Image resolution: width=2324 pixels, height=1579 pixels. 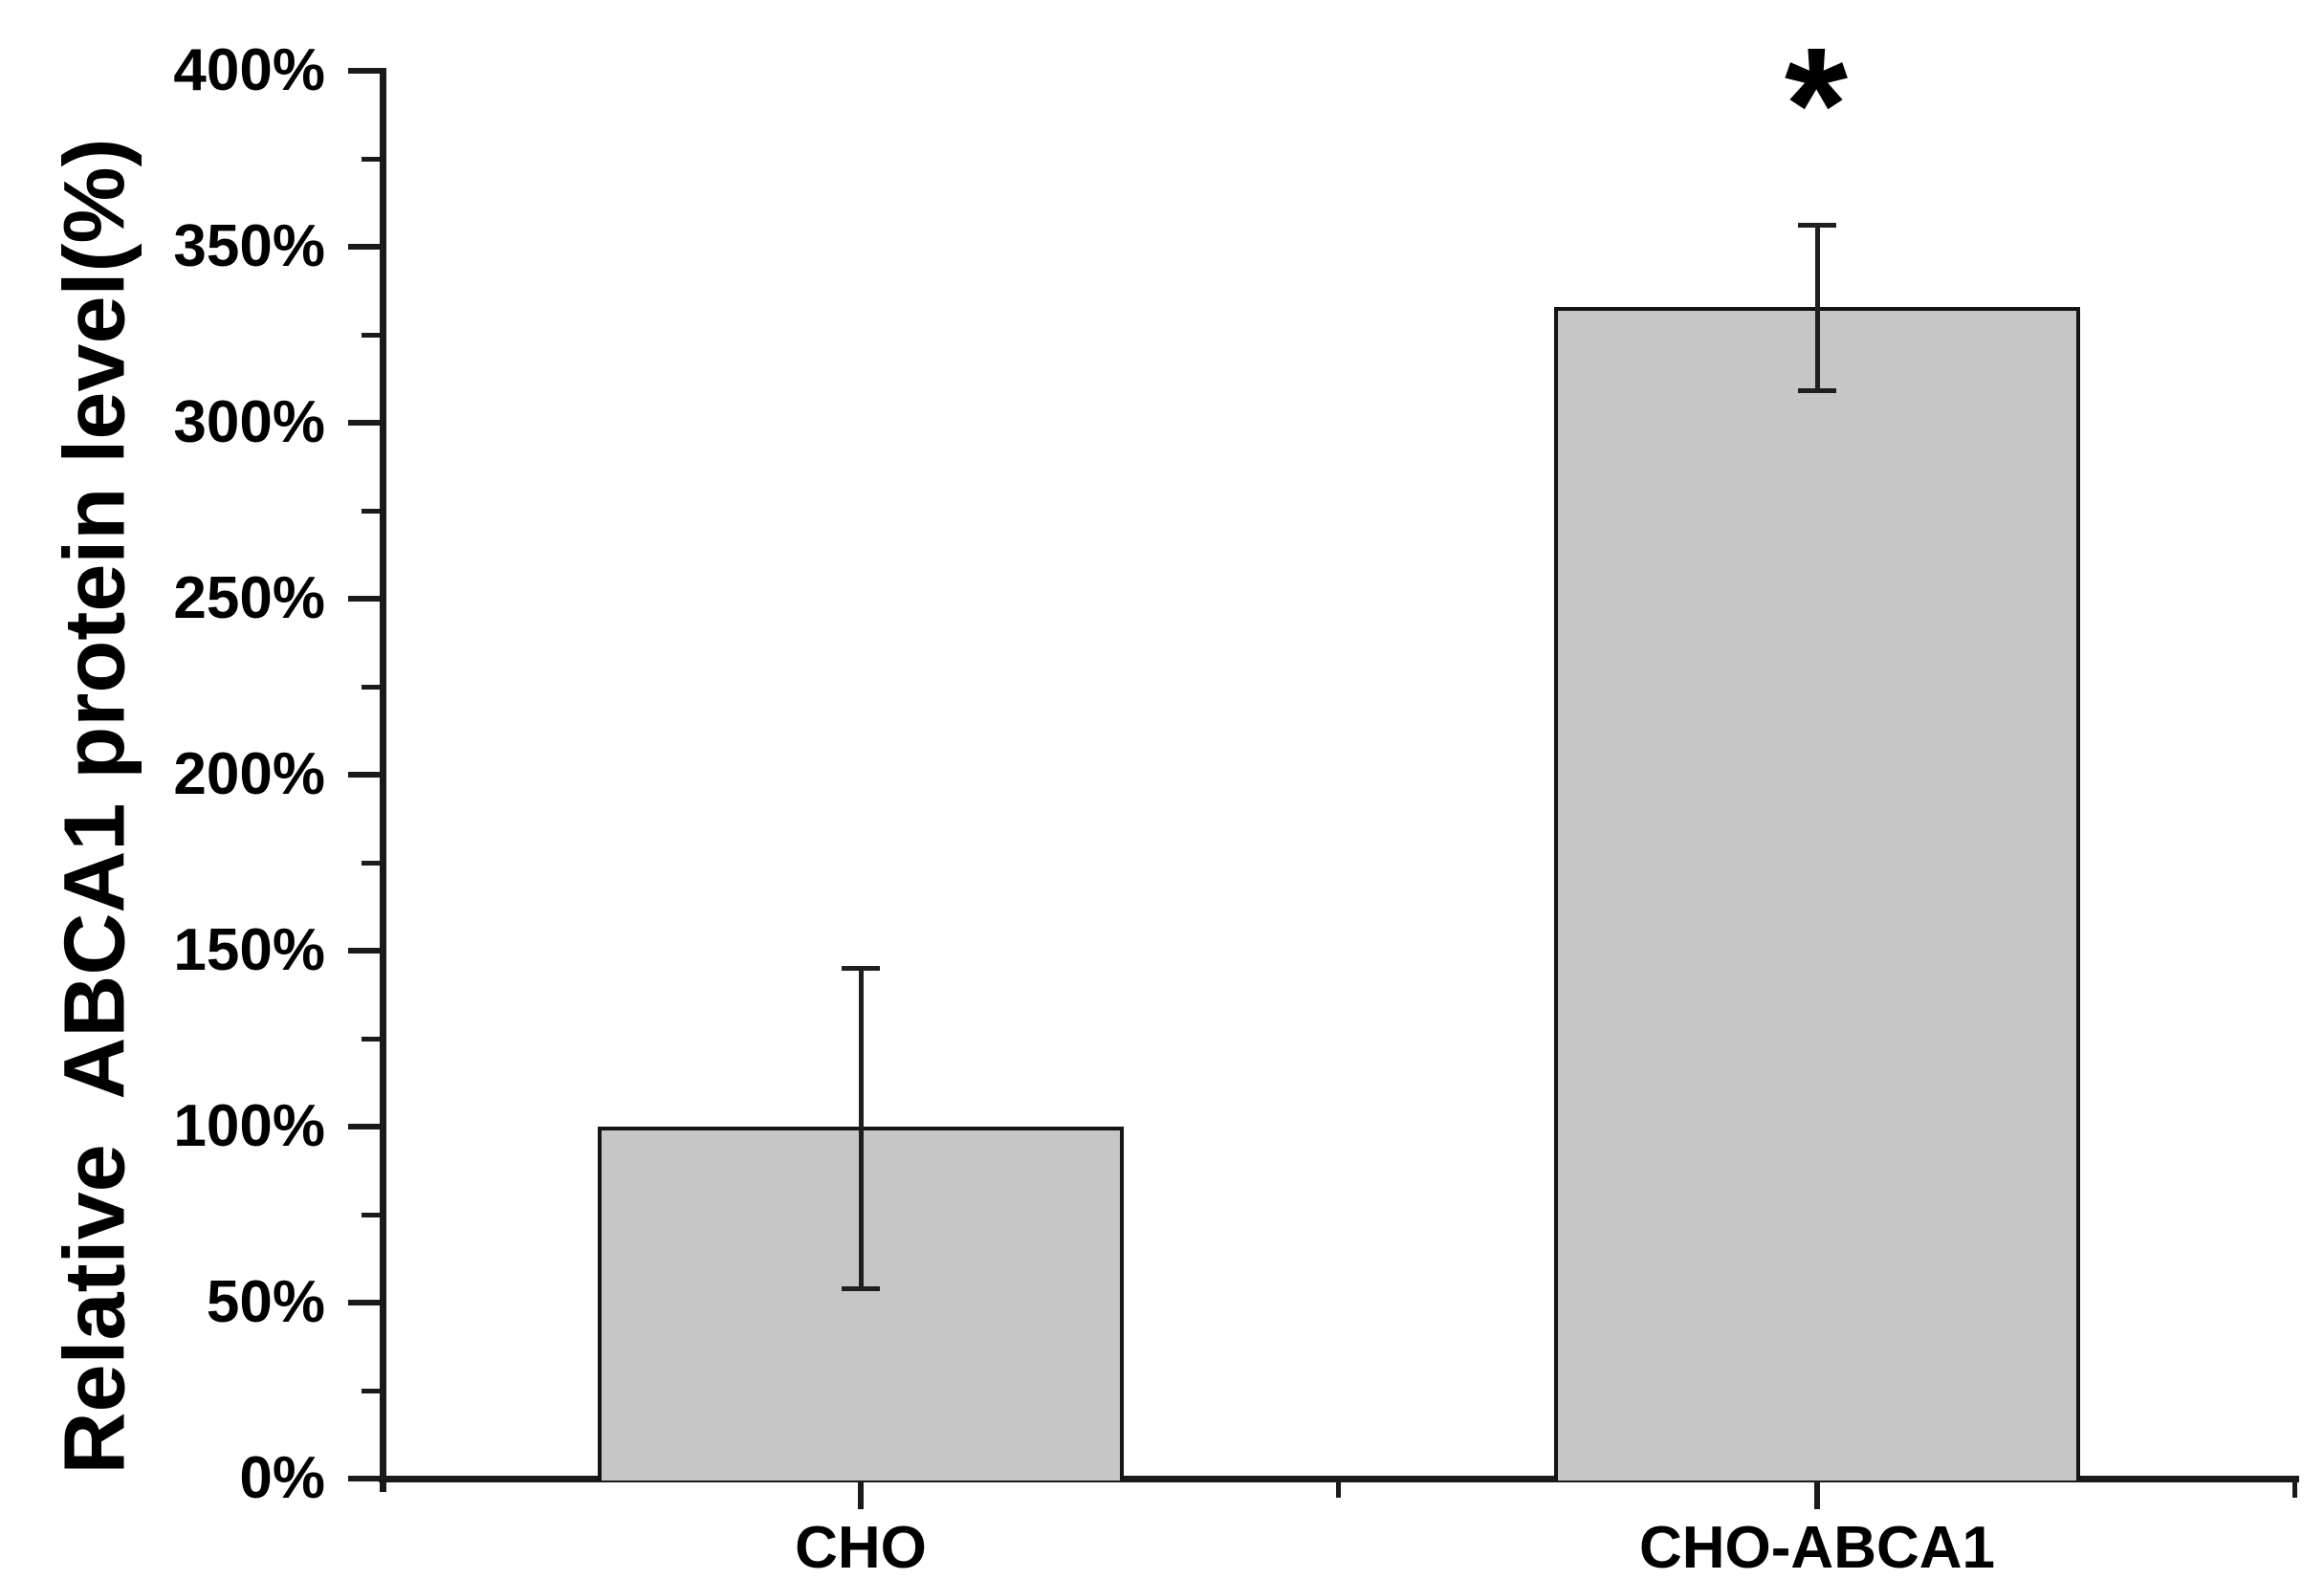 What do you see at coordinates (265, 1302) in the screenshot?
I see `y-tick-label: 50%` at bounding box center [265, 1302].